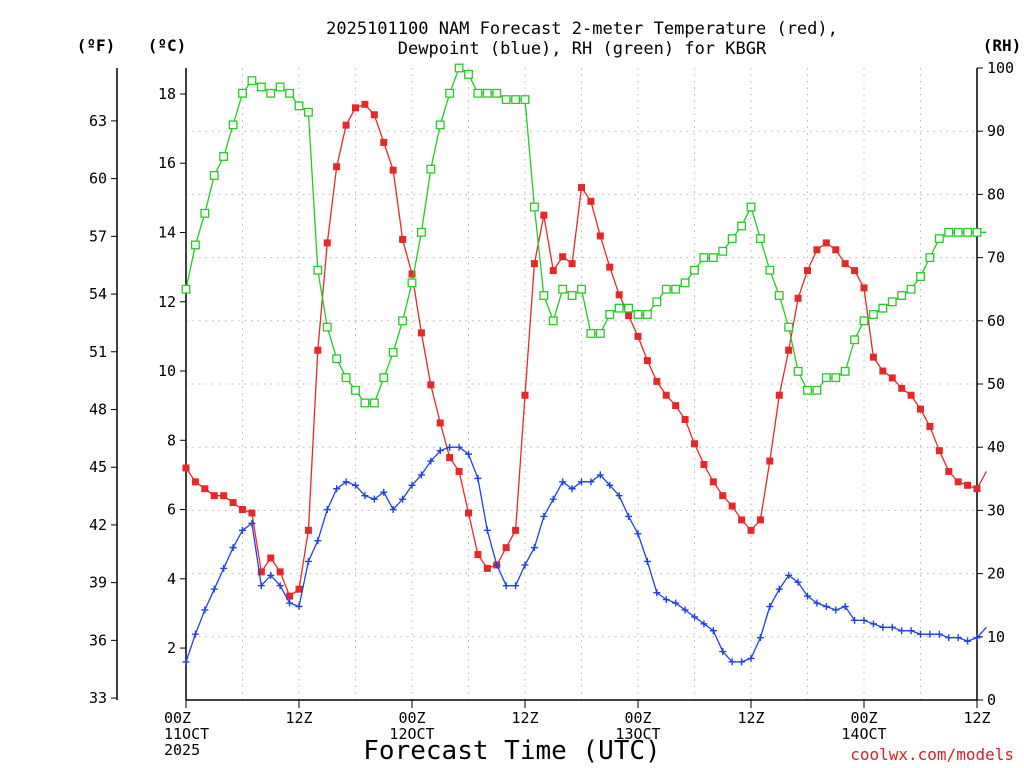 The width and height of the screenshot is (1024, 768). What do you see at coordinates (996, 131) in the screenshot?
I see `rh-tick-label: 90` at bounding box center [996, 131].